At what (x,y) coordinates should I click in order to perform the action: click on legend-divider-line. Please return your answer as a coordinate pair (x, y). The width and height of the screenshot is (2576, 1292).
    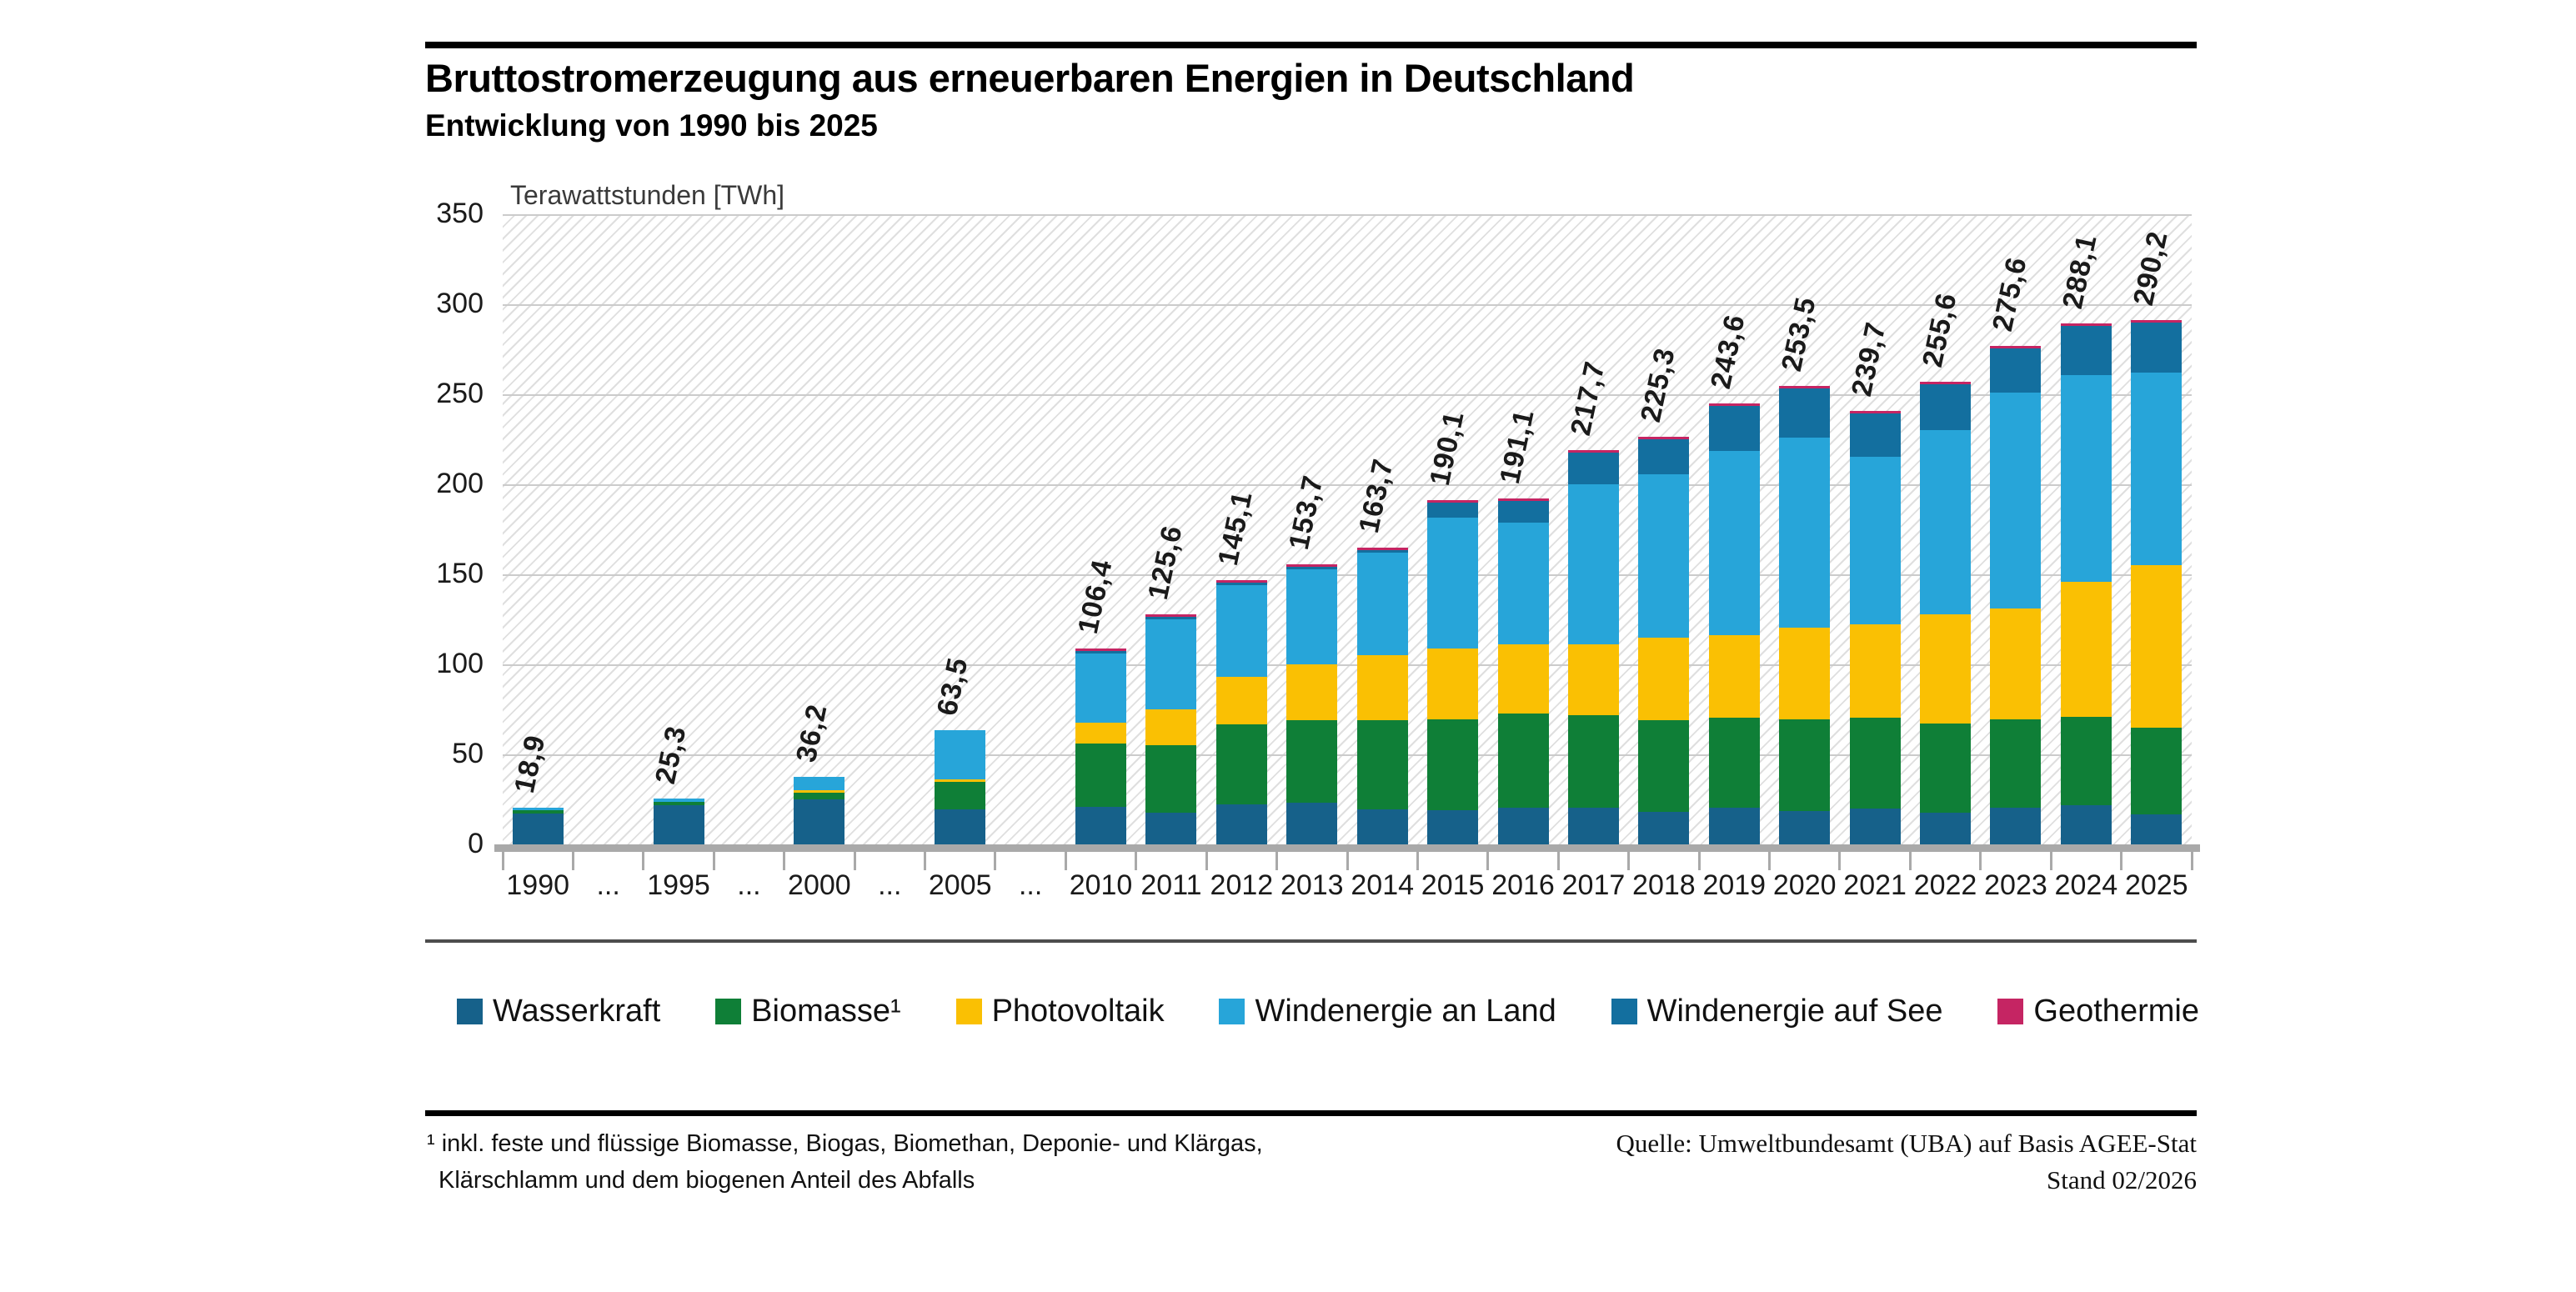
    Looking at the image, I should click on (1311, 941).